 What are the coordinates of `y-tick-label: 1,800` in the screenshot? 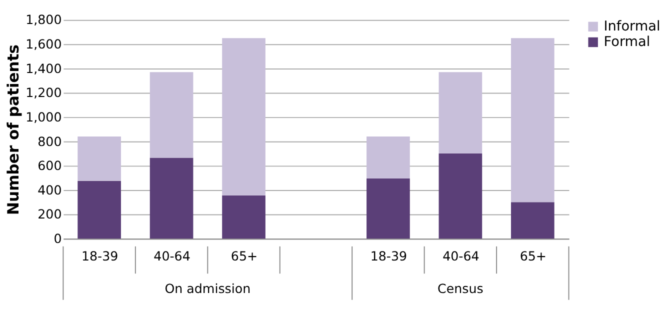 It's located at (44, 20).